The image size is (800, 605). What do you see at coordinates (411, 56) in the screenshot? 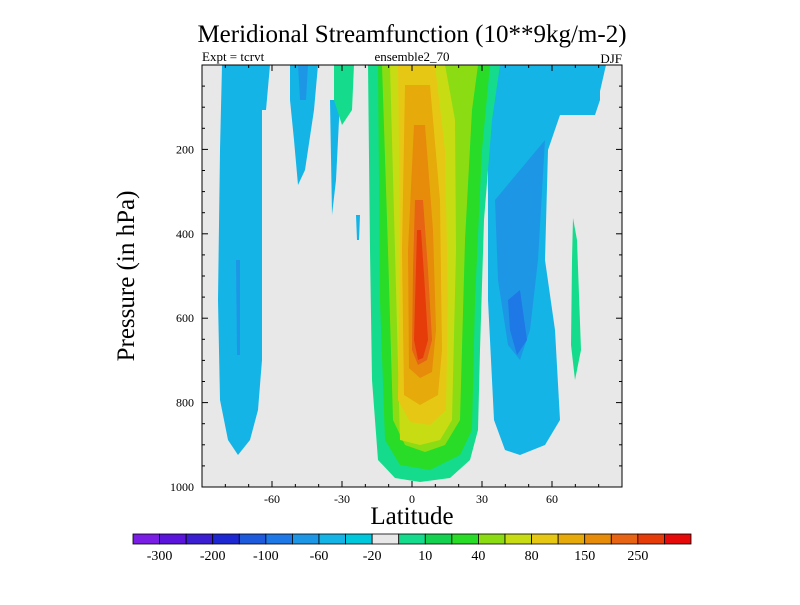
I see `ensemble-label: ensemble2_70` at bounding box center [411, 56].